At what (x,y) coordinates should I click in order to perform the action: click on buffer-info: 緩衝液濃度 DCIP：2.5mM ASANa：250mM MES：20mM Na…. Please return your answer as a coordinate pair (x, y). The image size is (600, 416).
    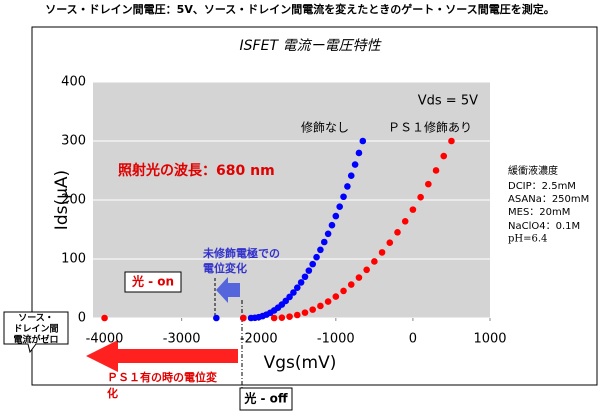
    Looking at the image, I should click on (548, 204).